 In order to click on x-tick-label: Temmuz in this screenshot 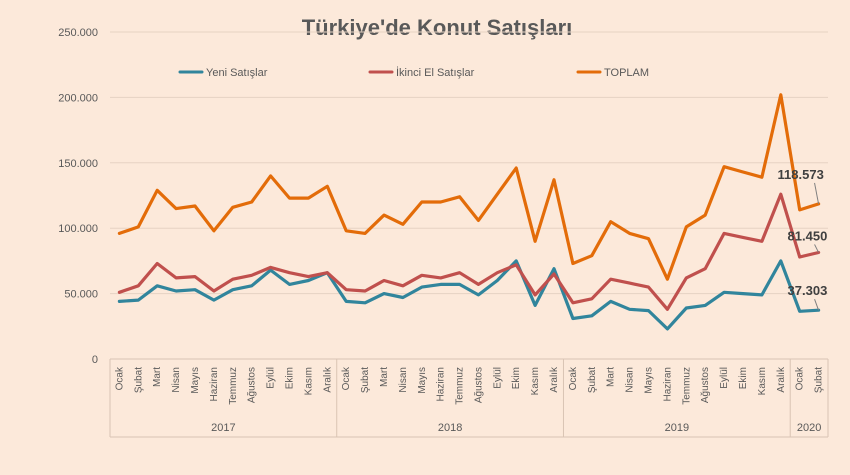, I will do `click(686, 386)`.